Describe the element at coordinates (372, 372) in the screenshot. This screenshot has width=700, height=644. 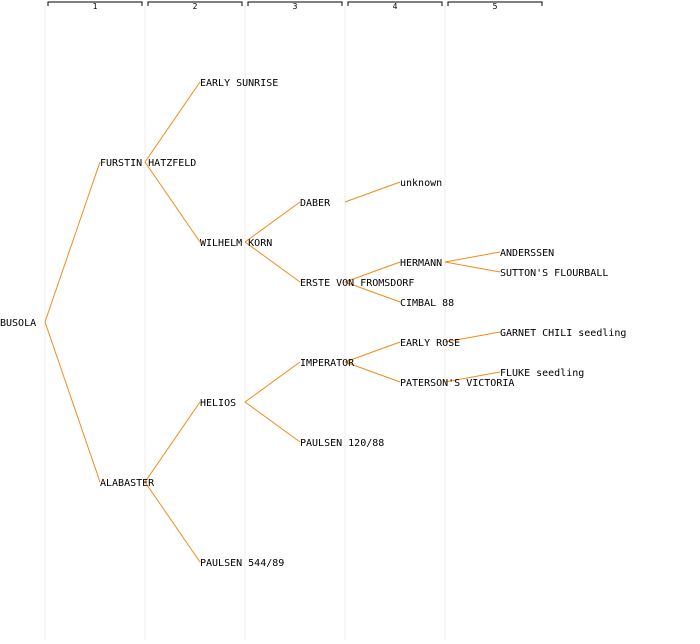
I see `edge-imperator-to-paterson` at that location.